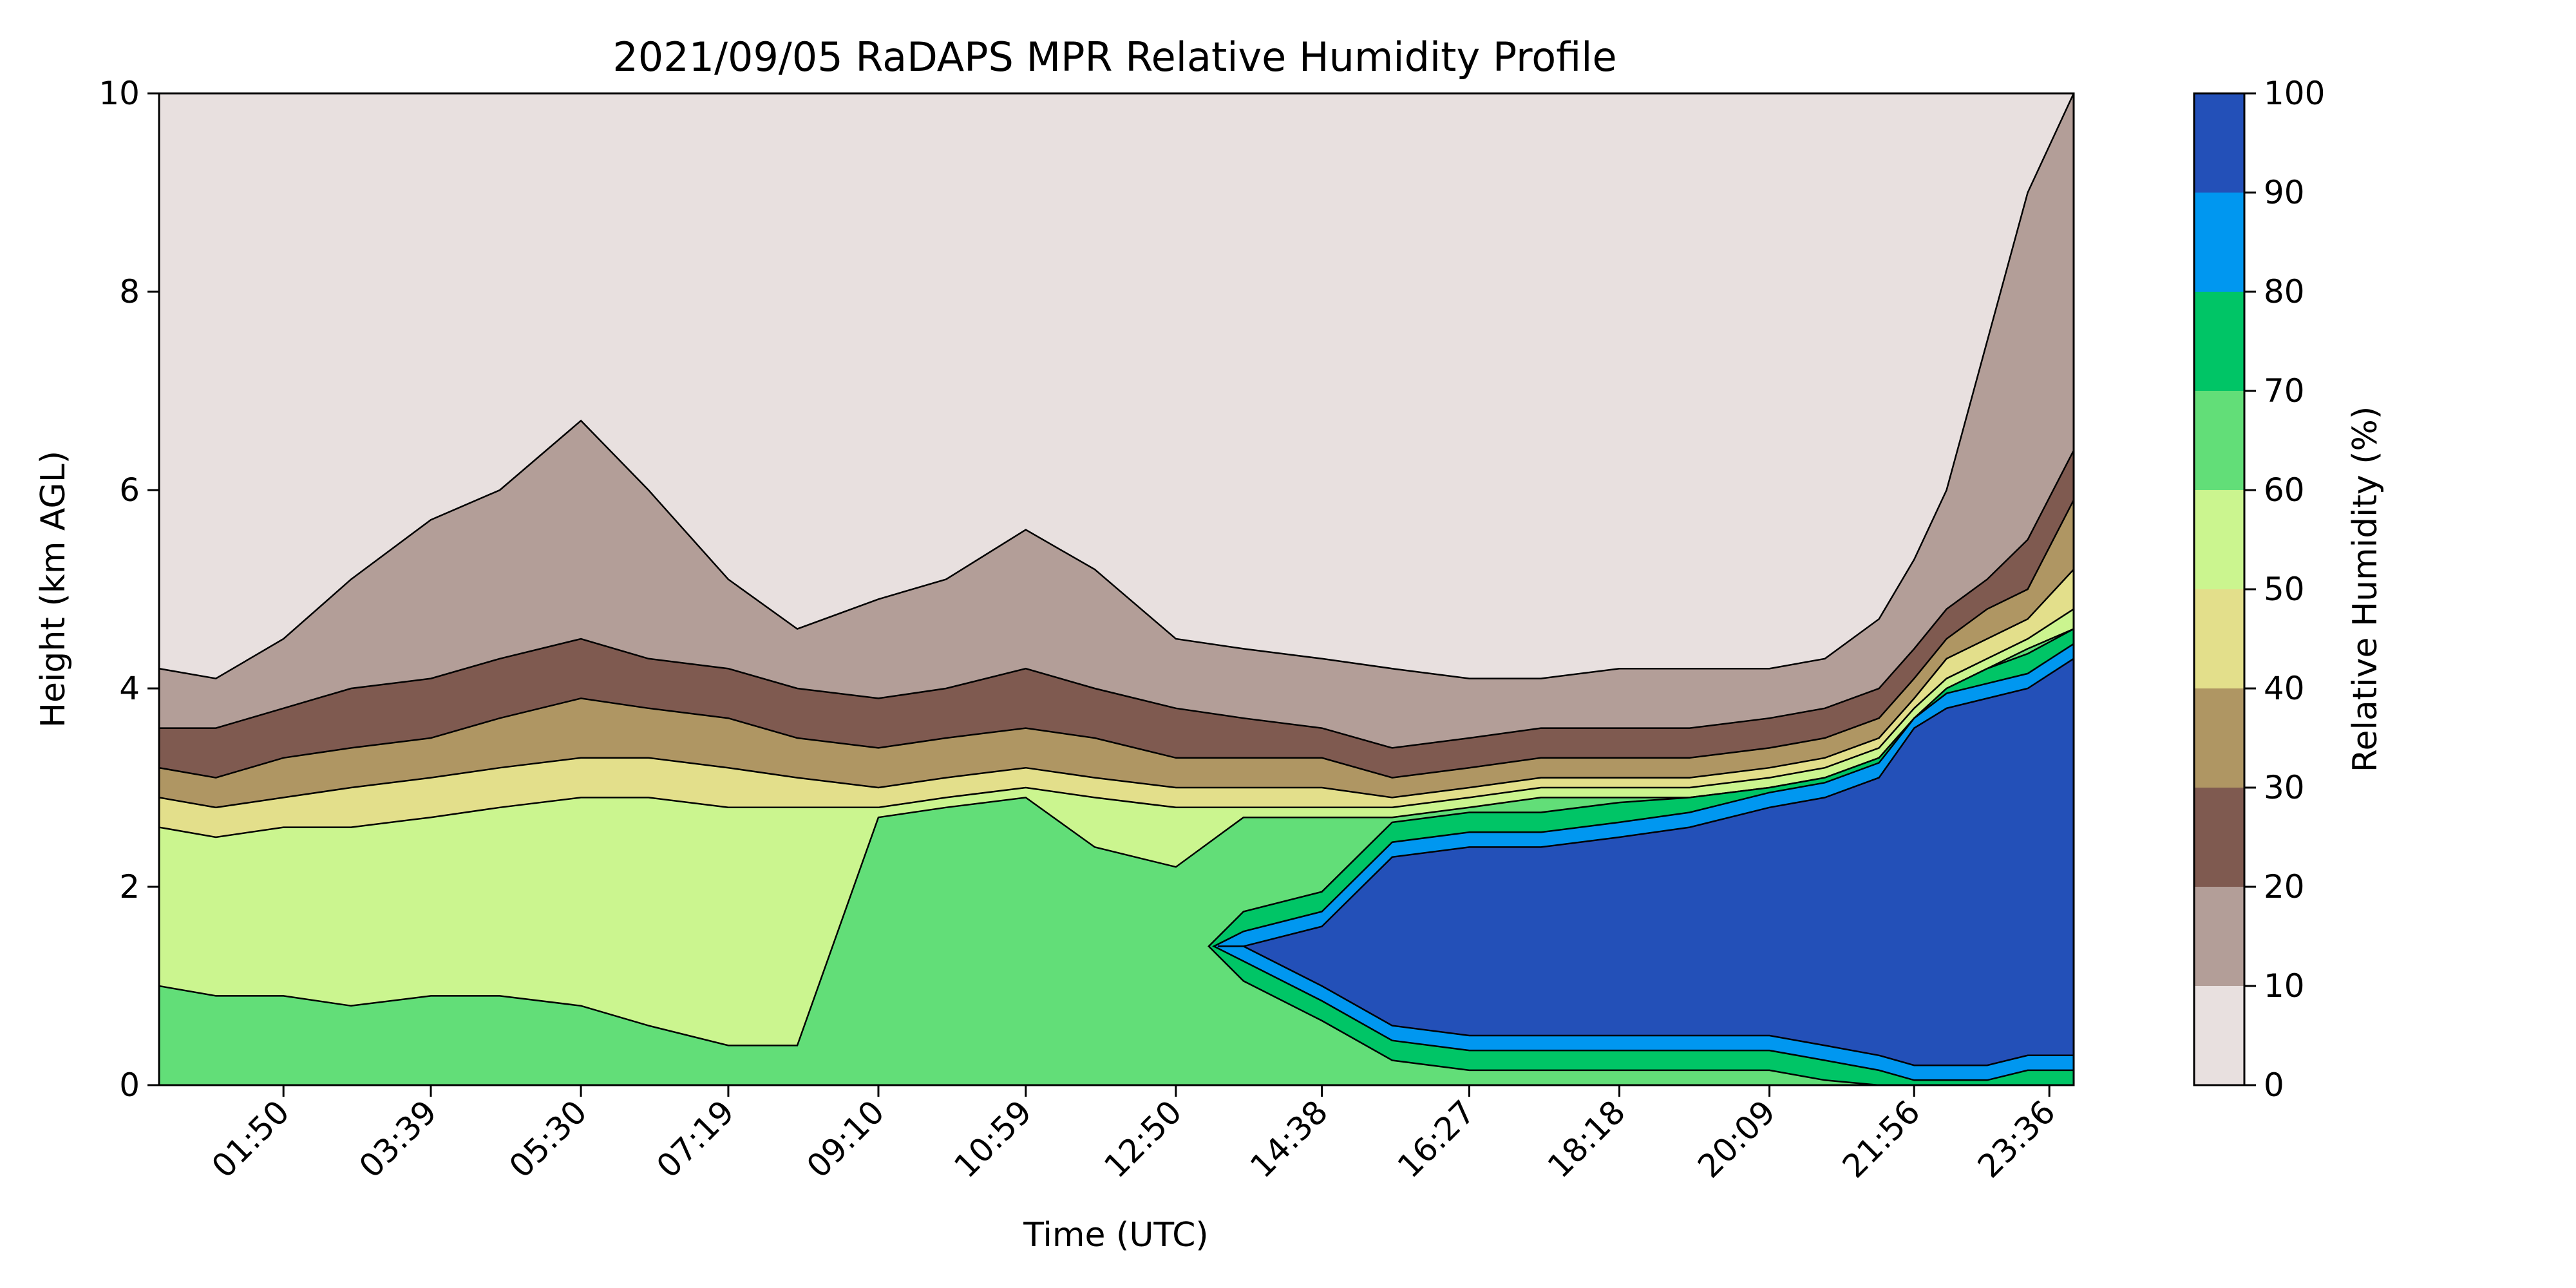  What do you see at coordinates (129, 291) in the screenshot?
I see `y-tick-label: 8` at bounding box center [129, 291].